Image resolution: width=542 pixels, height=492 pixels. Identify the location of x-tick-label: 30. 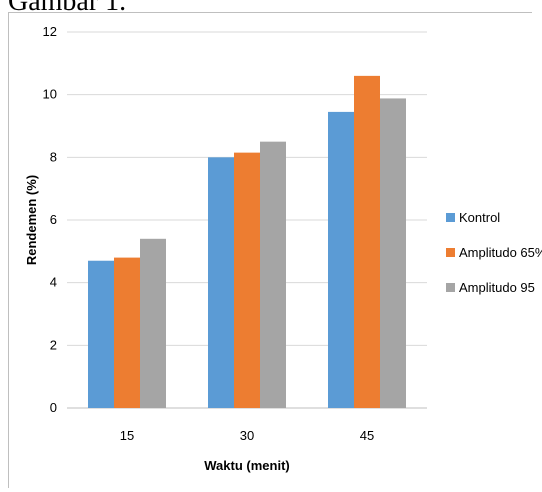
(247, 435).